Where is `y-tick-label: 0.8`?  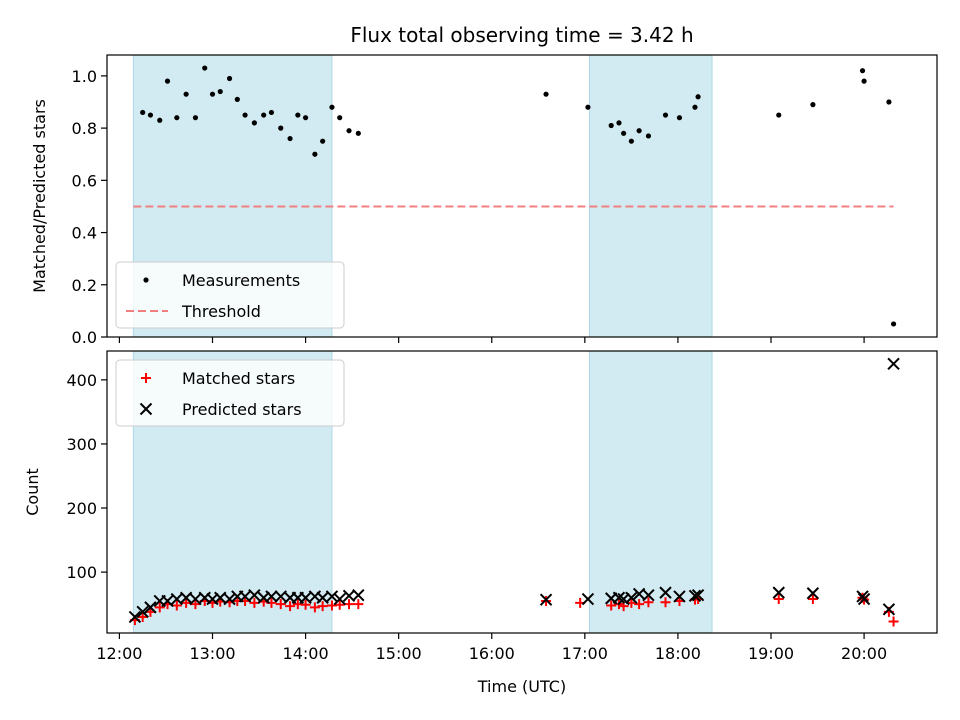 y-tick-label: 0.8 is located at coordinates (84, 128).